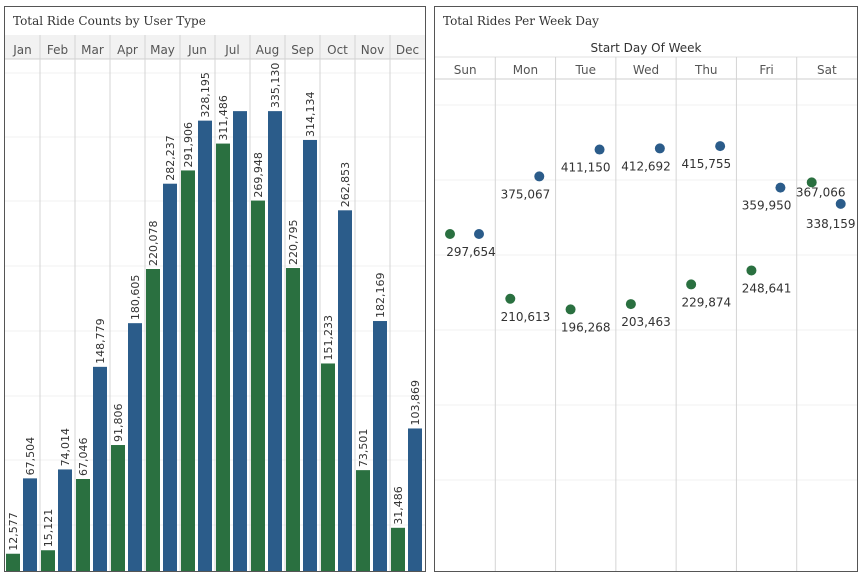  Describe the element at coordinates (398, 505) in the screenshot. I see `bar-data-label: 31,486` at that location.